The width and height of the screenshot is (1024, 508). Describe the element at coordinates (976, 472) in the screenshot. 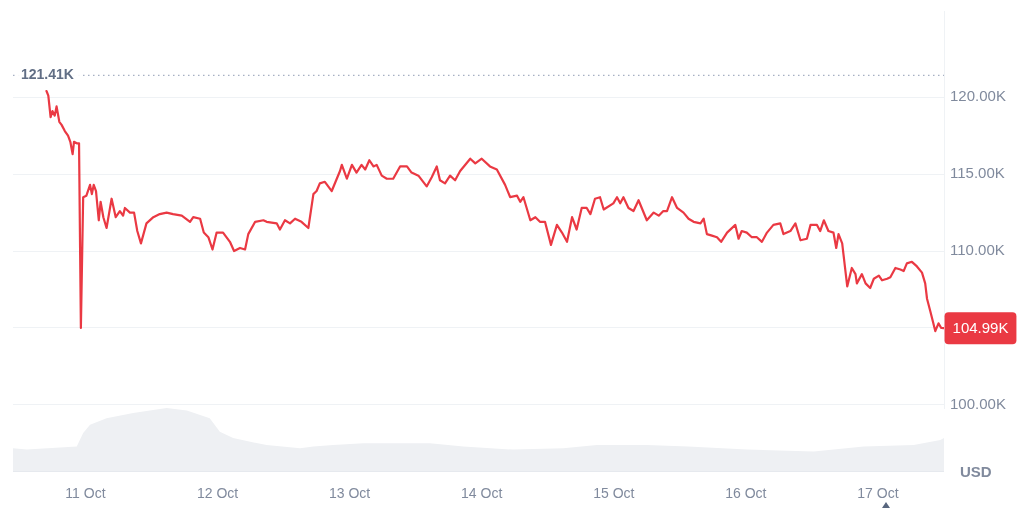

I see `y-axis-title: USD` at that location.